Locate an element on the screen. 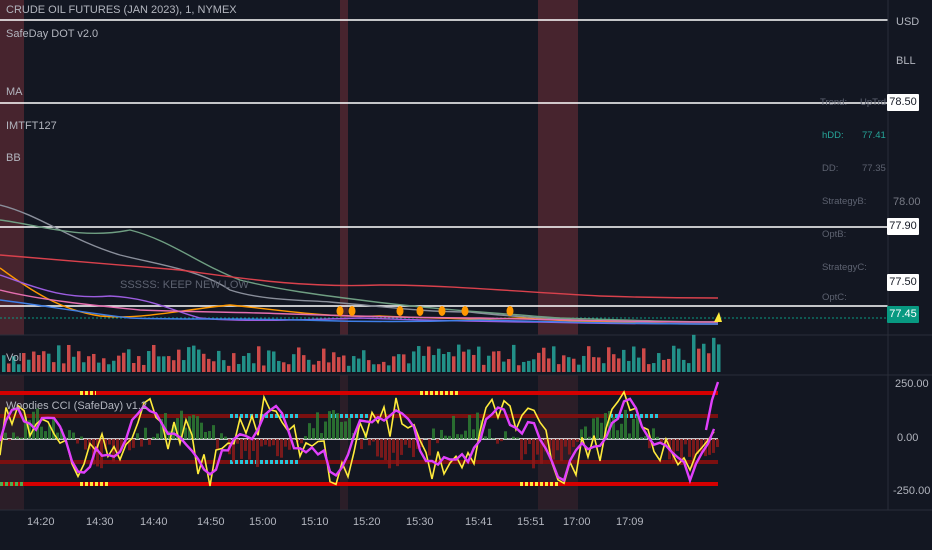 The height and width of the screenshot is (550, 932). indicator-legend-ma: MA is located at coordinates (14, 92).